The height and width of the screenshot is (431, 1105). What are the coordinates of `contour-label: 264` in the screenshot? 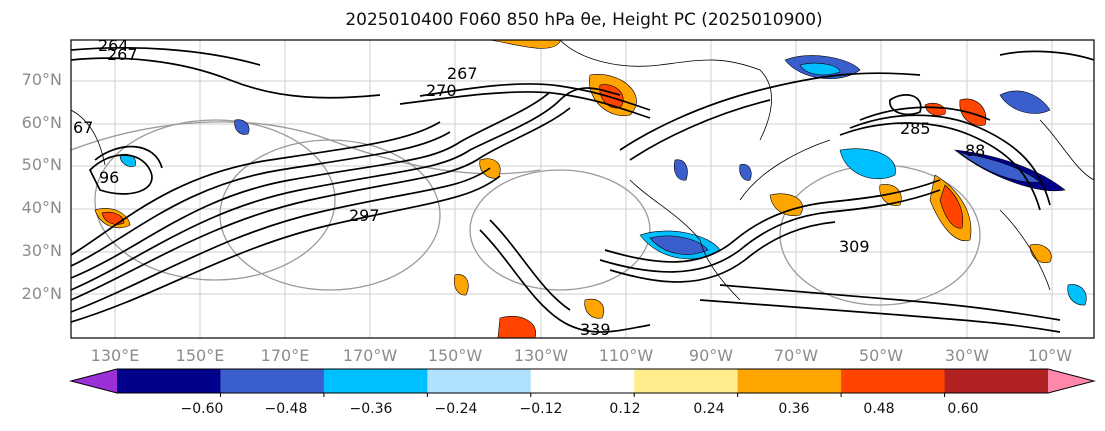 It's located at (113, 45).